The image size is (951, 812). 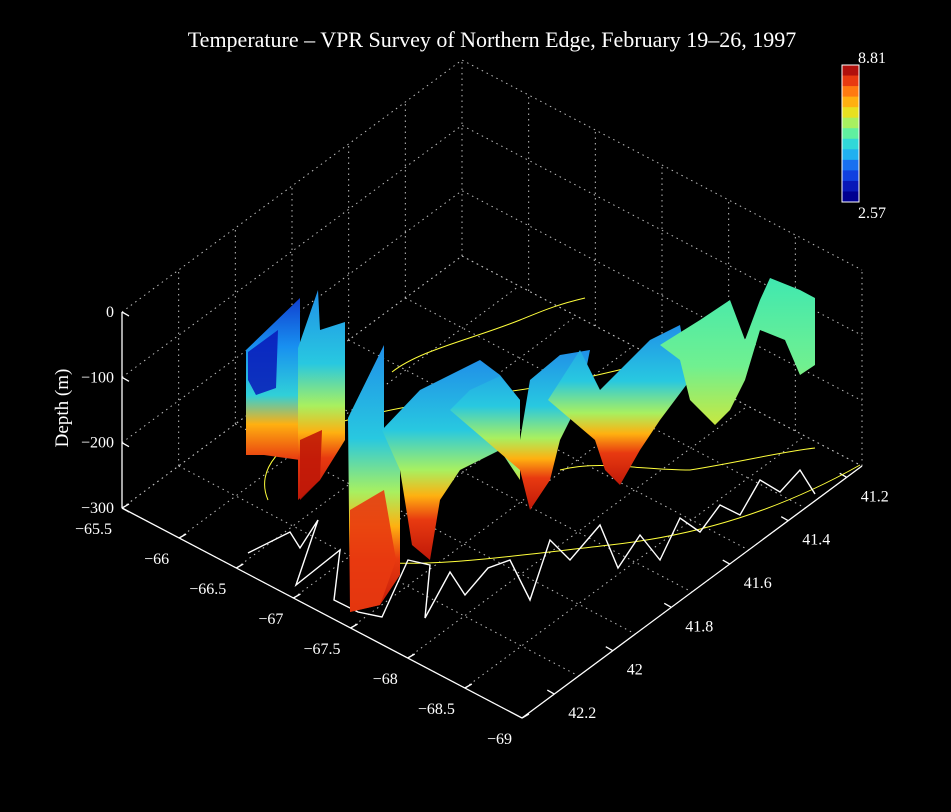 I want to click on longitude-axis, so click(x=322, y=613).